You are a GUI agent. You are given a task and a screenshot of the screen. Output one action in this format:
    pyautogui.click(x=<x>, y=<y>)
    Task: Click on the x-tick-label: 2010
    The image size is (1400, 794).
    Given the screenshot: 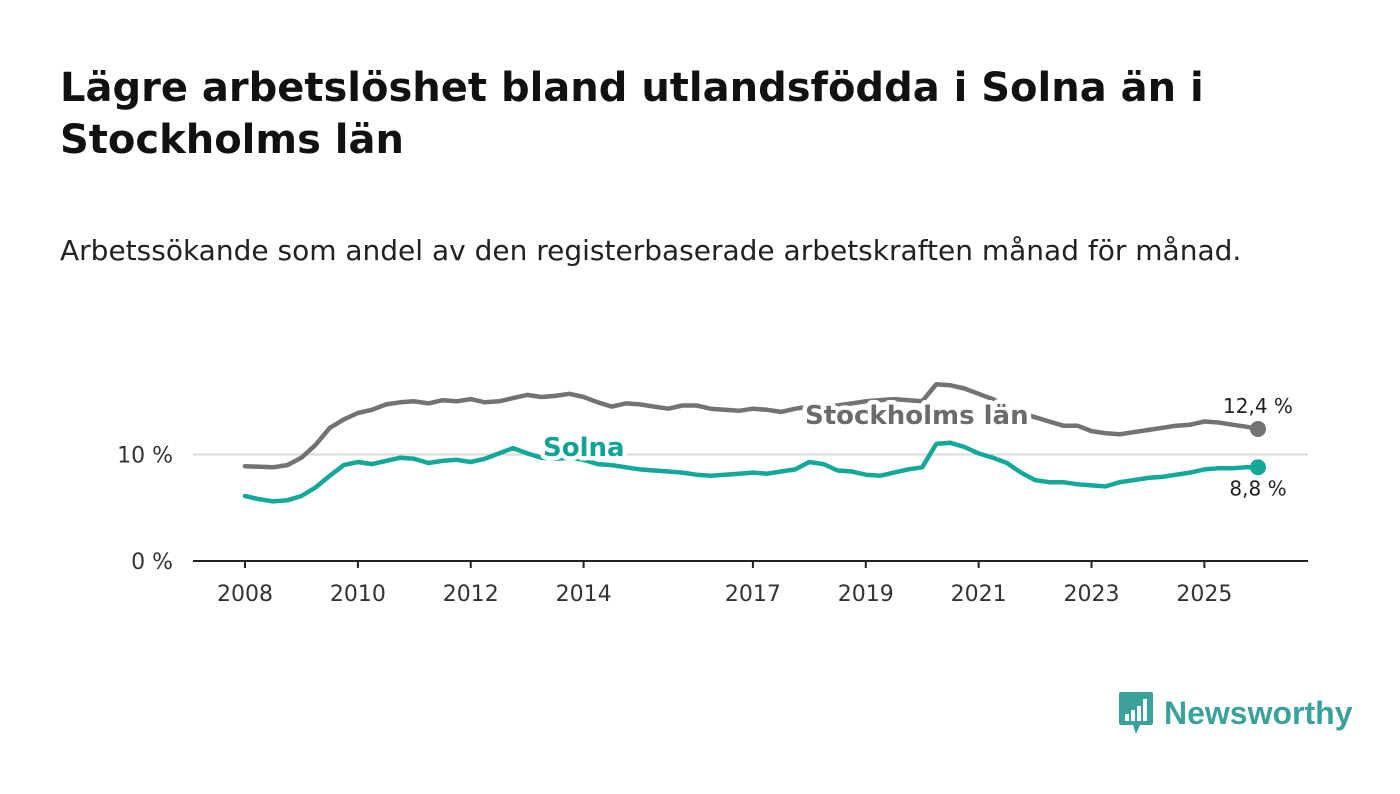 What is the action you would take?
    pyautogui.click(x=358, y=594)
    